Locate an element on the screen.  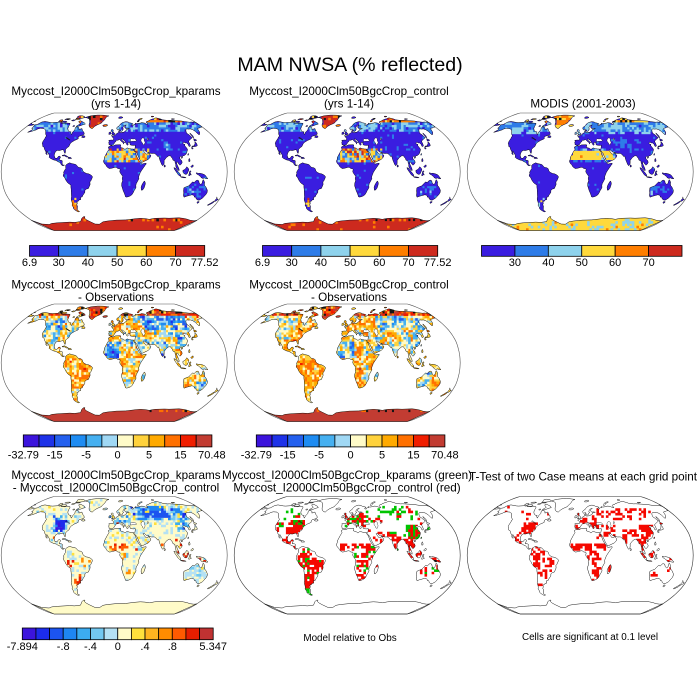
svg-text:Cells are significant at 0.1 l: Cells are significant at 0.1 level is located at coordinates (590, 637).